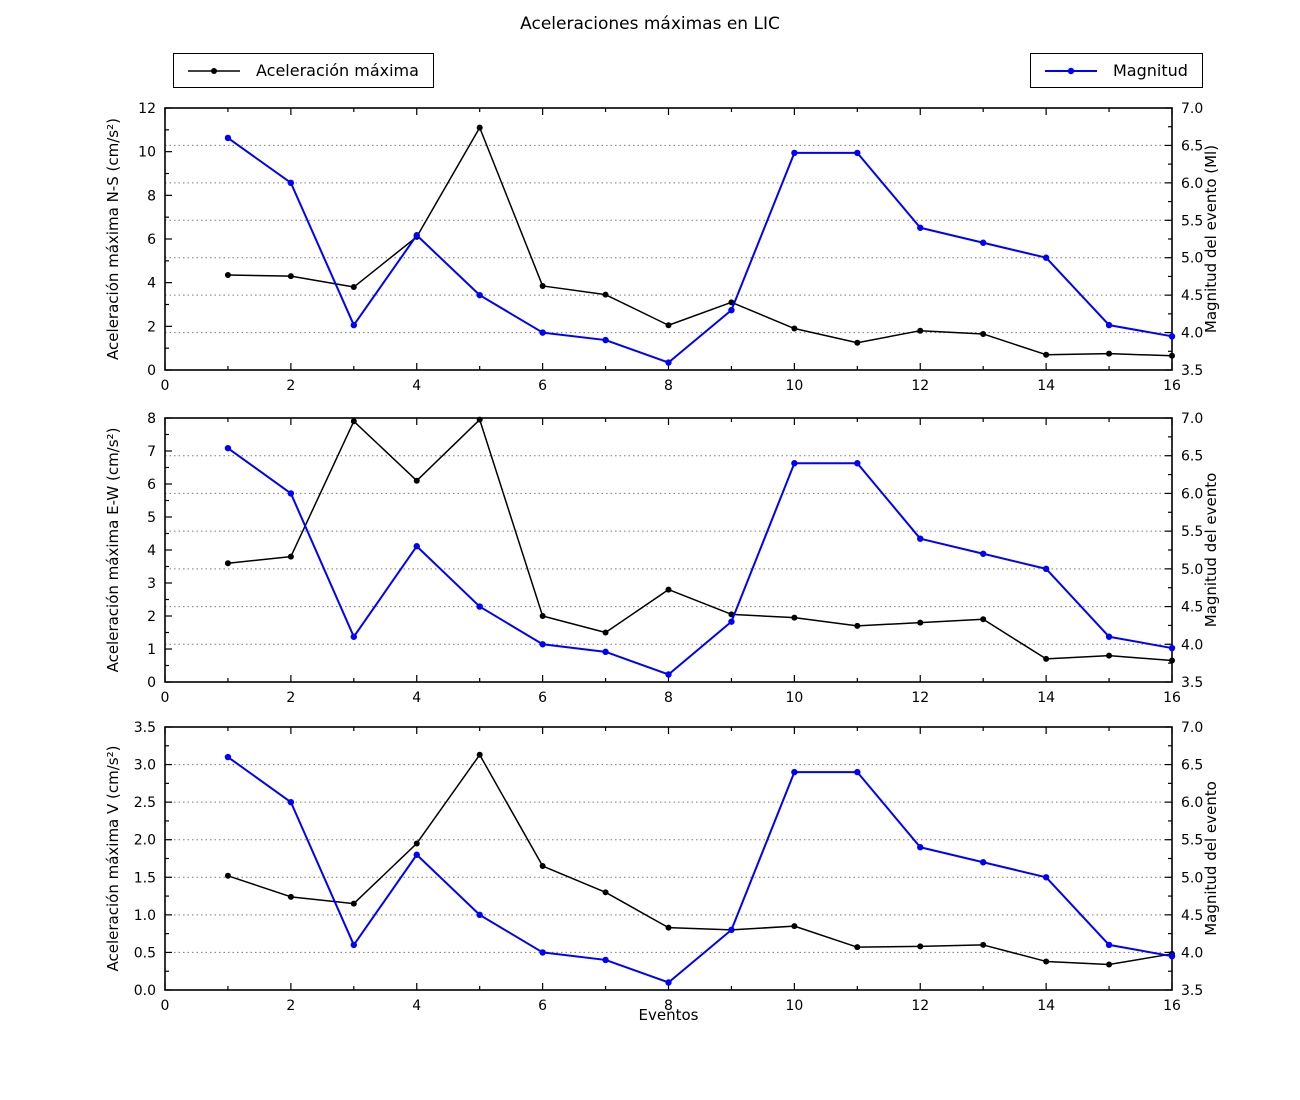  Describe the element at coordinates (214, 70) in the screenshot. I see `legend-acceleration-line-icon` at that location.